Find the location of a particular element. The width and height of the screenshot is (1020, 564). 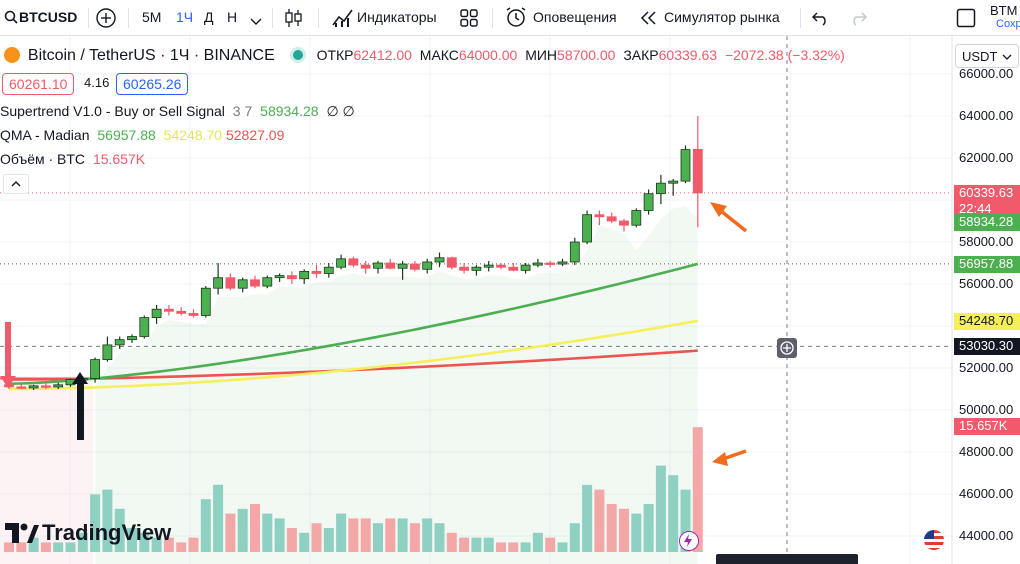

tradingview-wordmark: TradingView is located at coordinates (107, 532).